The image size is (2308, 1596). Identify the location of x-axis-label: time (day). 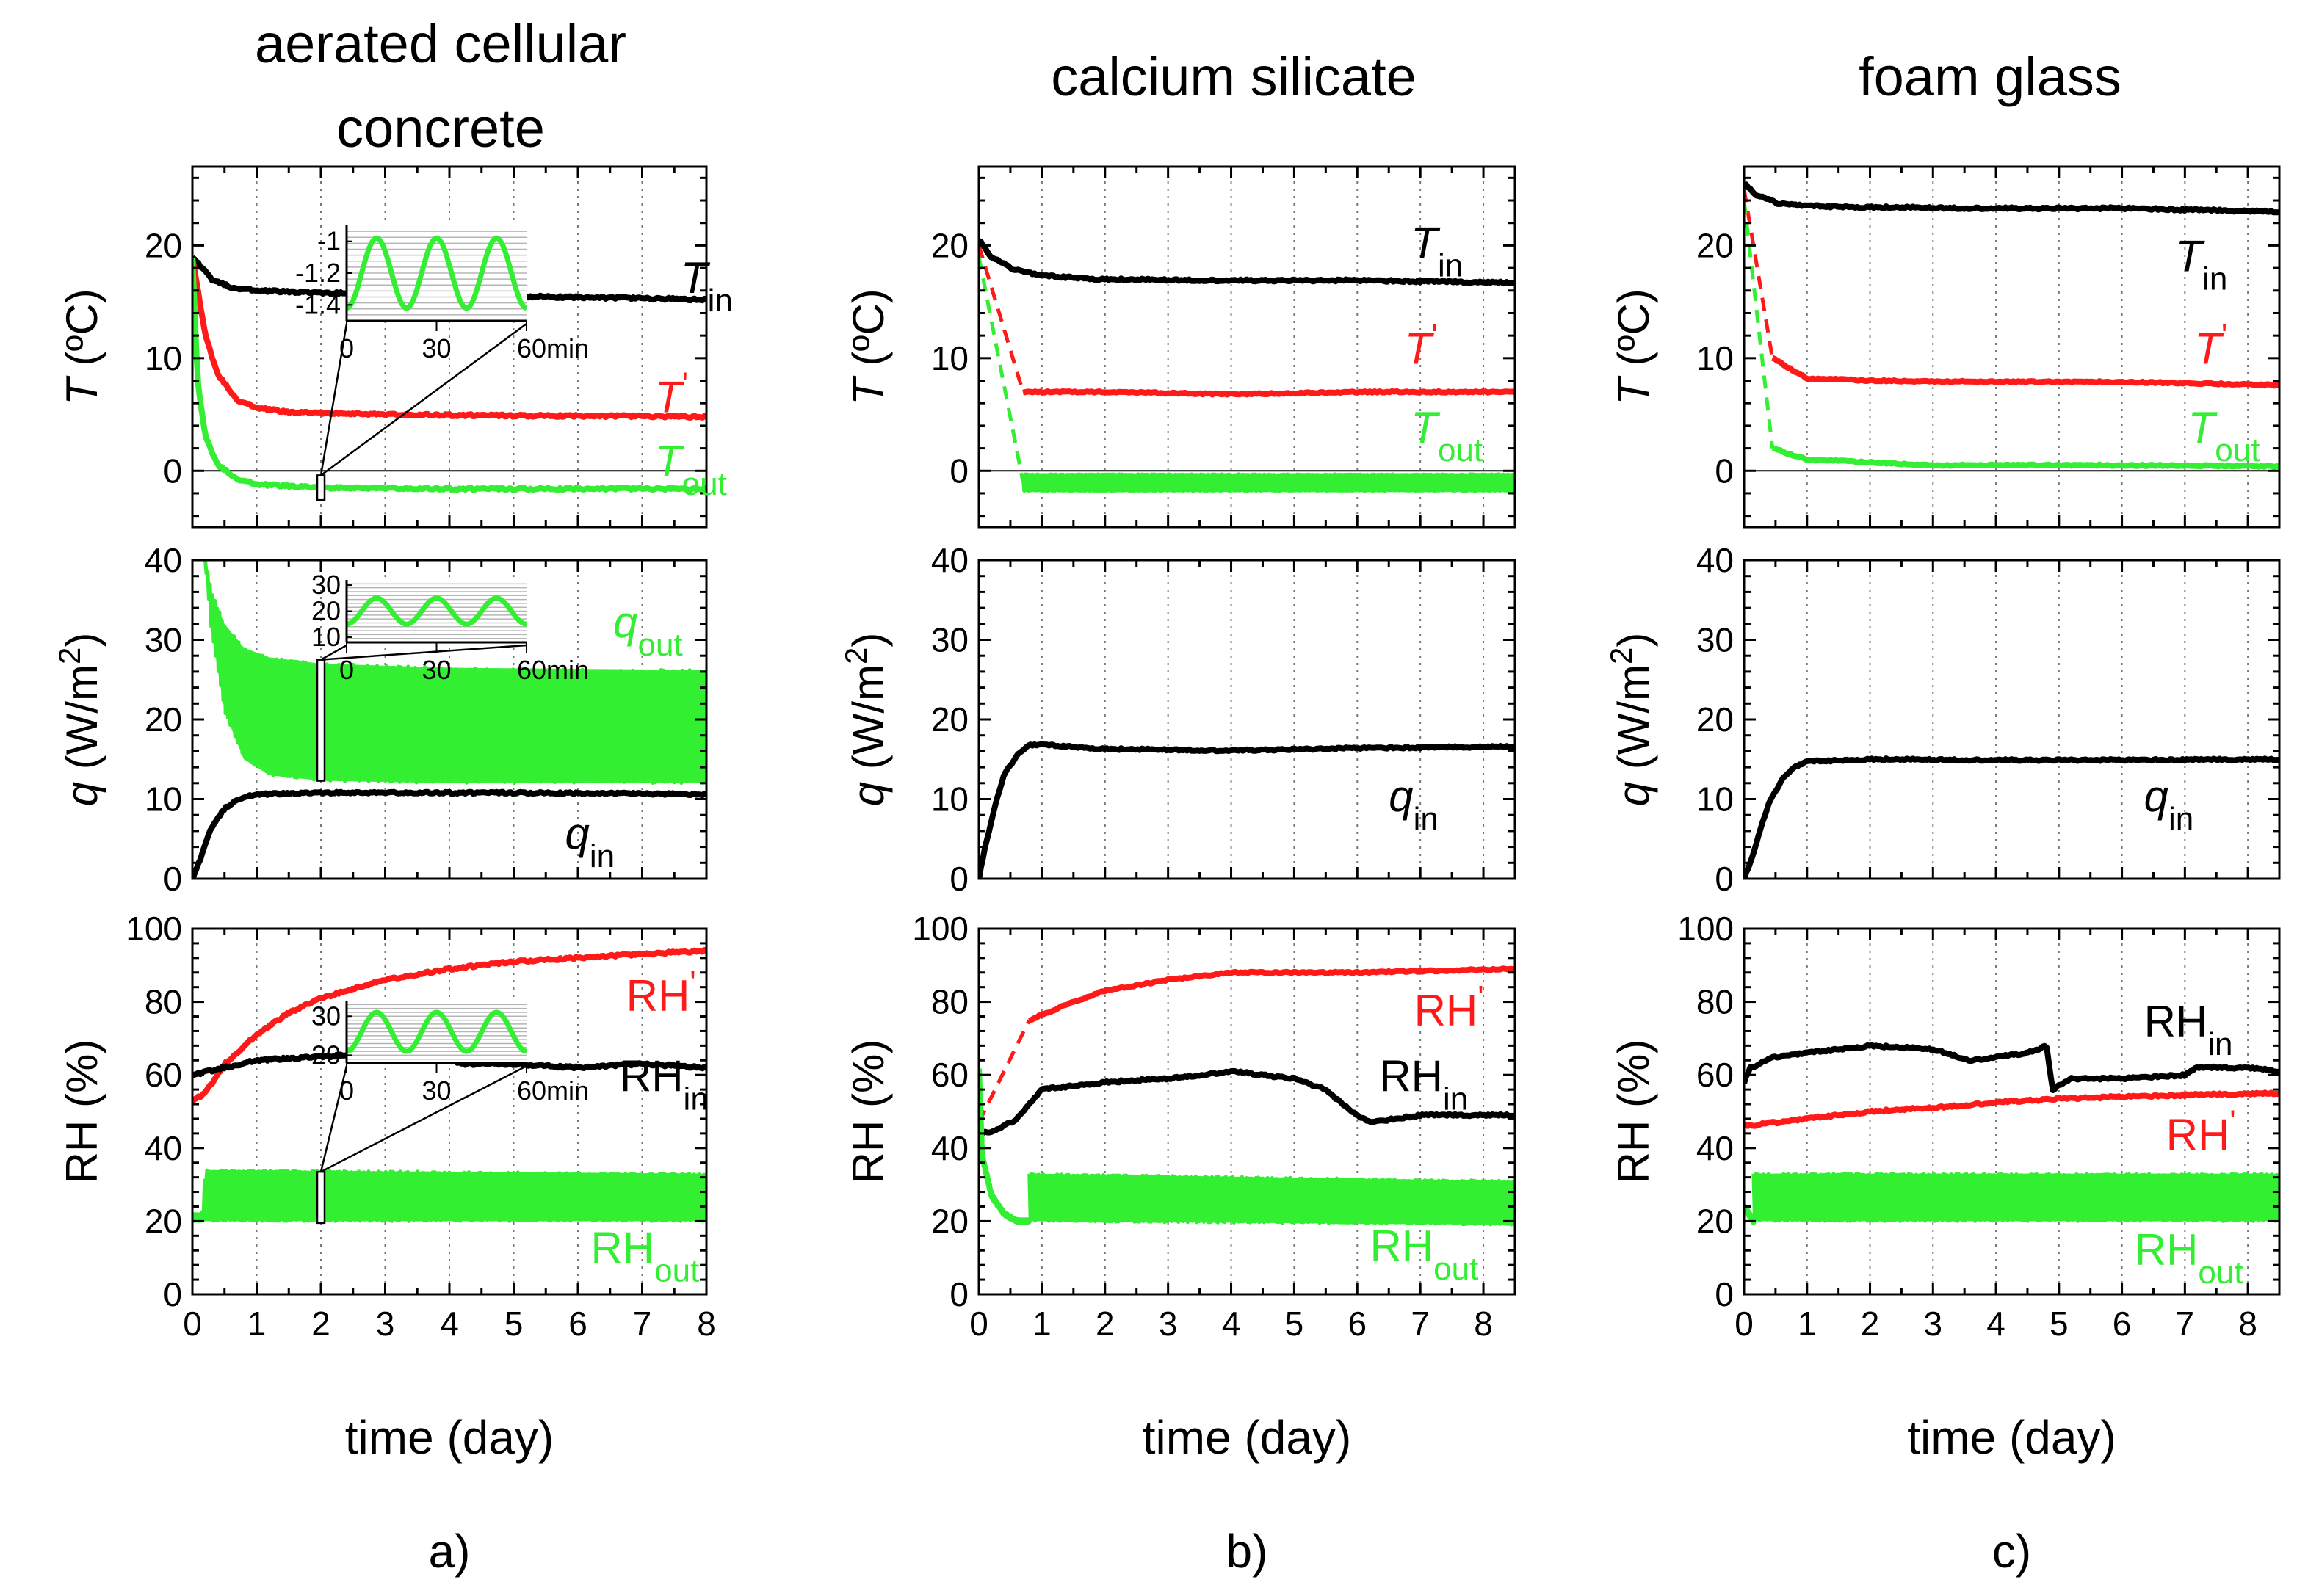
(2011, 1437).